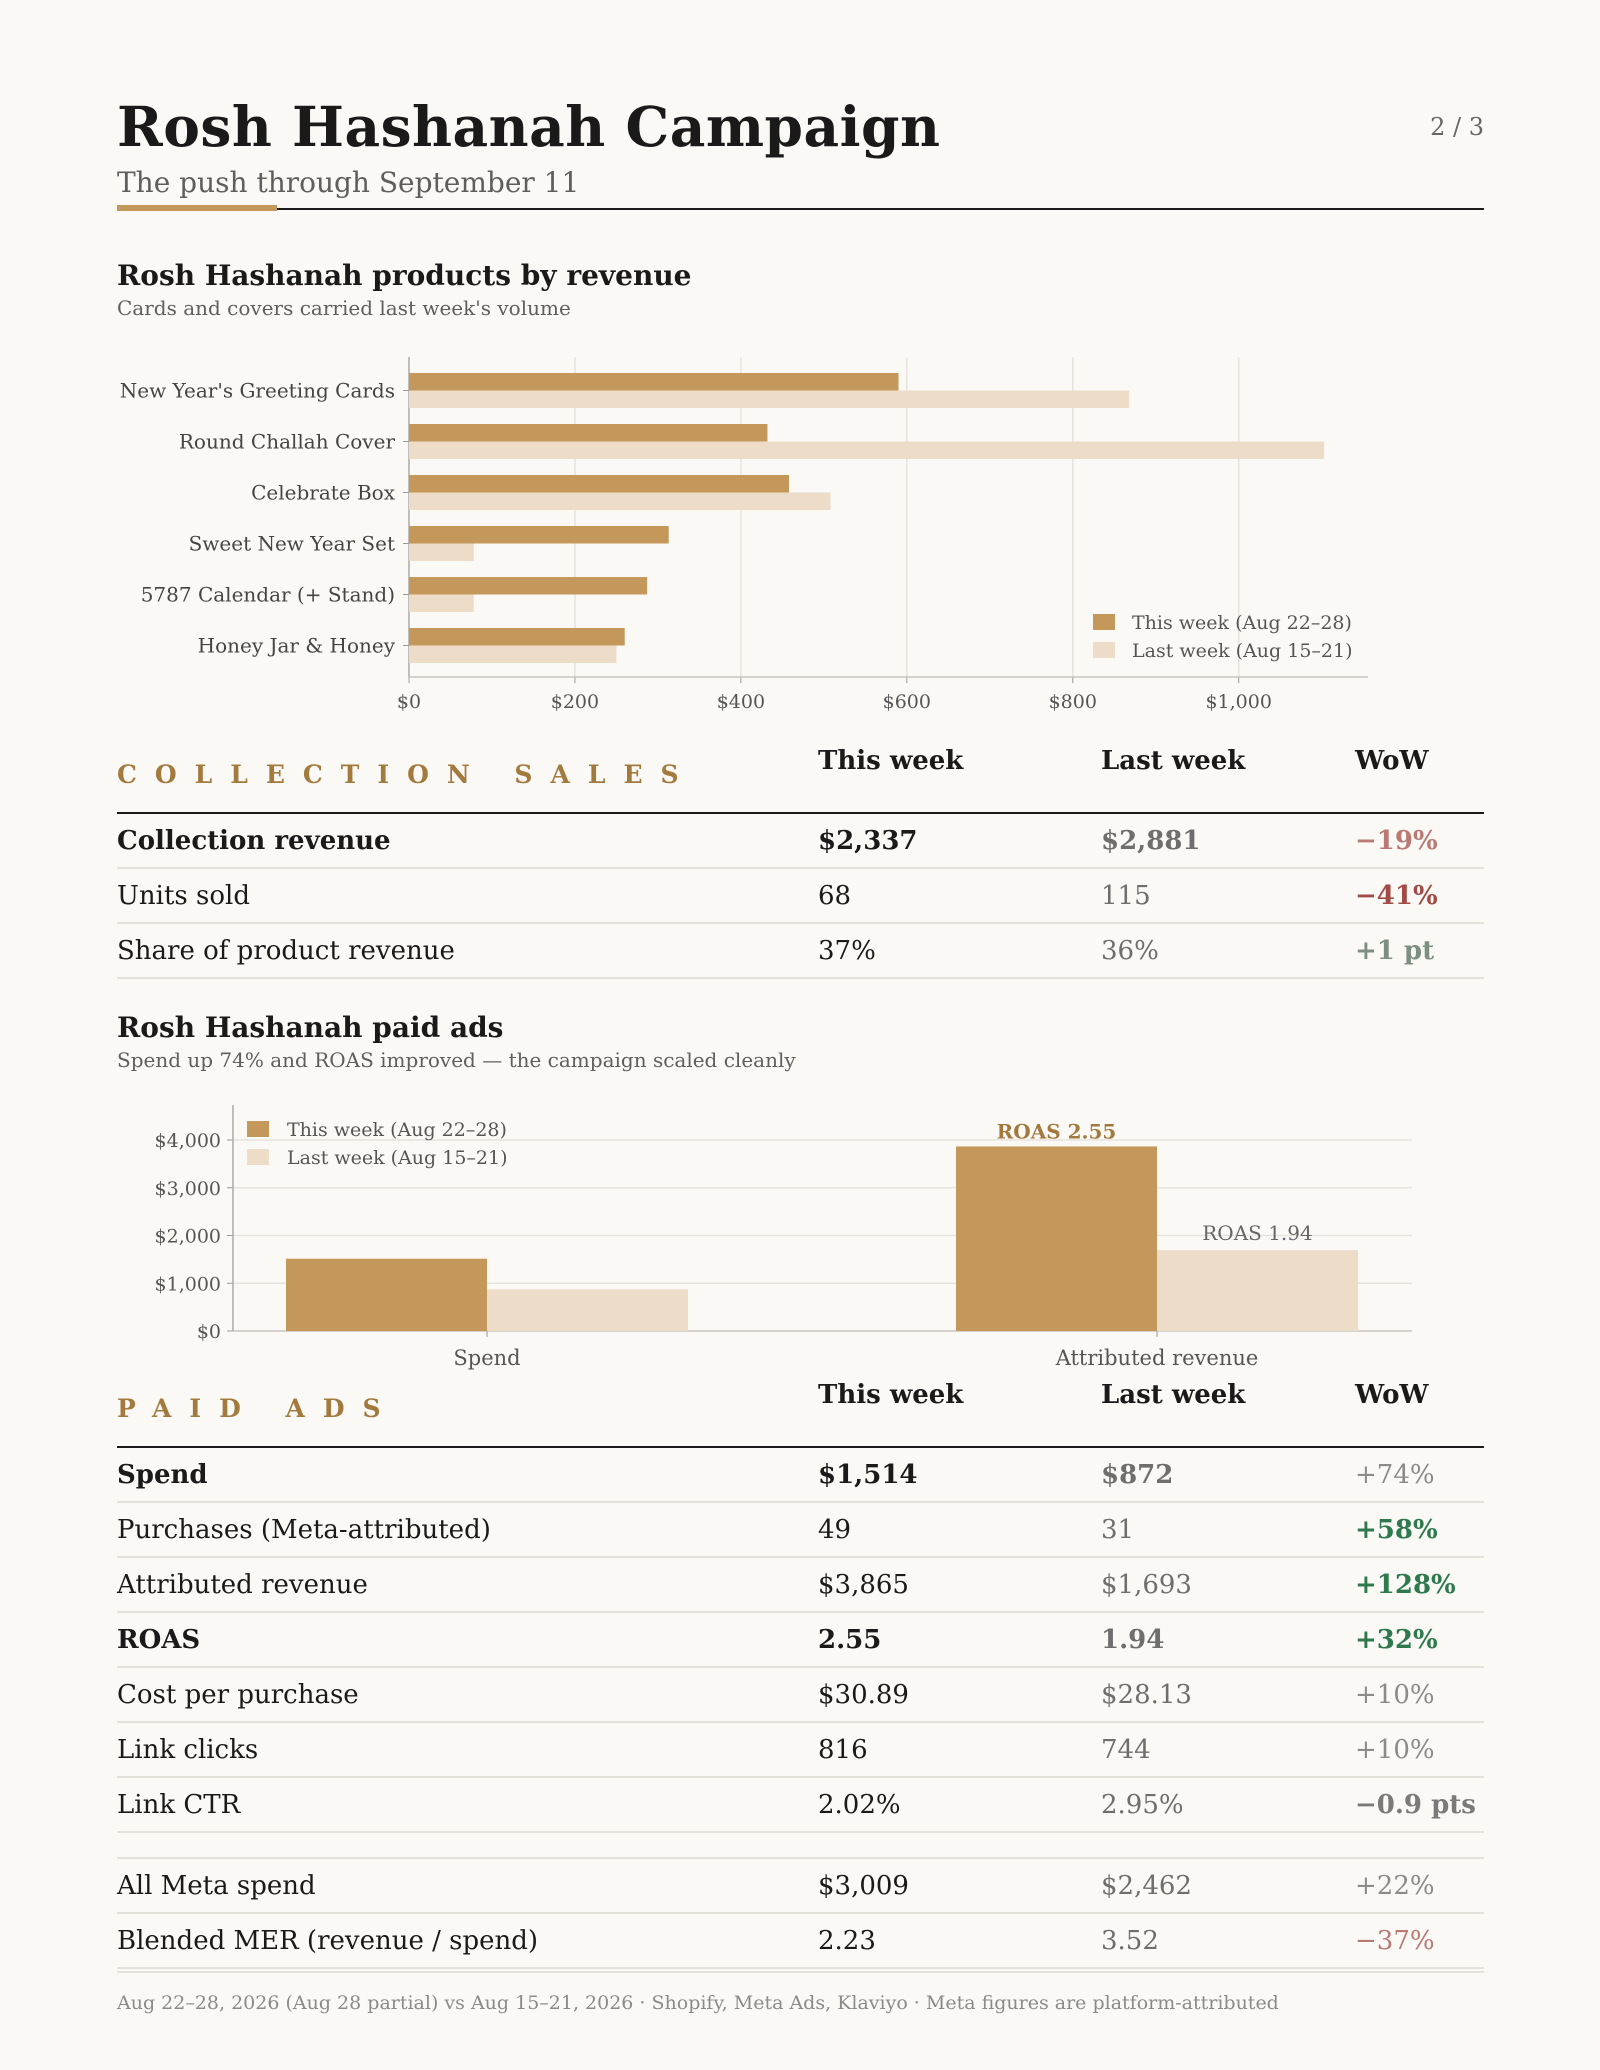 This screenshot has height=2070, width=1600. Describe the element at coordinates (328, 1941) in the screenshot. I see `row-label: Blended MER (revenue / spend)` at that location.